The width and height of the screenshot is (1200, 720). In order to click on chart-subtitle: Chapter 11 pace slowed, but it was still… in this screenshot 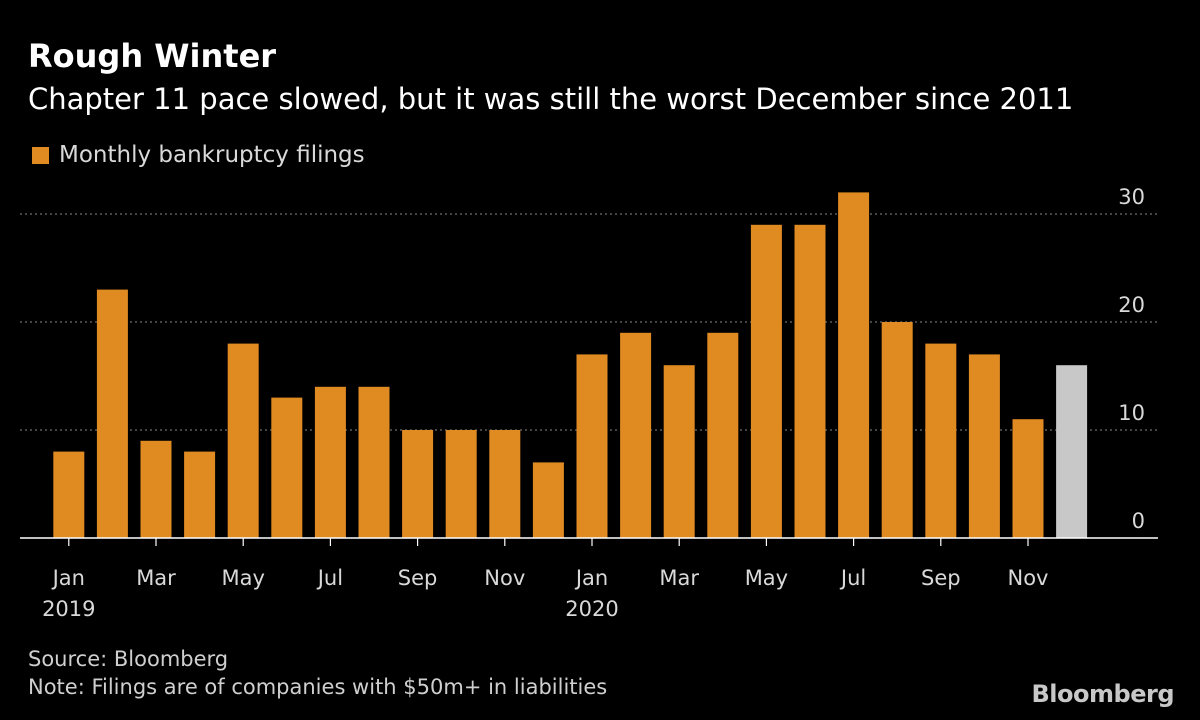, I will do `click(551, 99)`.